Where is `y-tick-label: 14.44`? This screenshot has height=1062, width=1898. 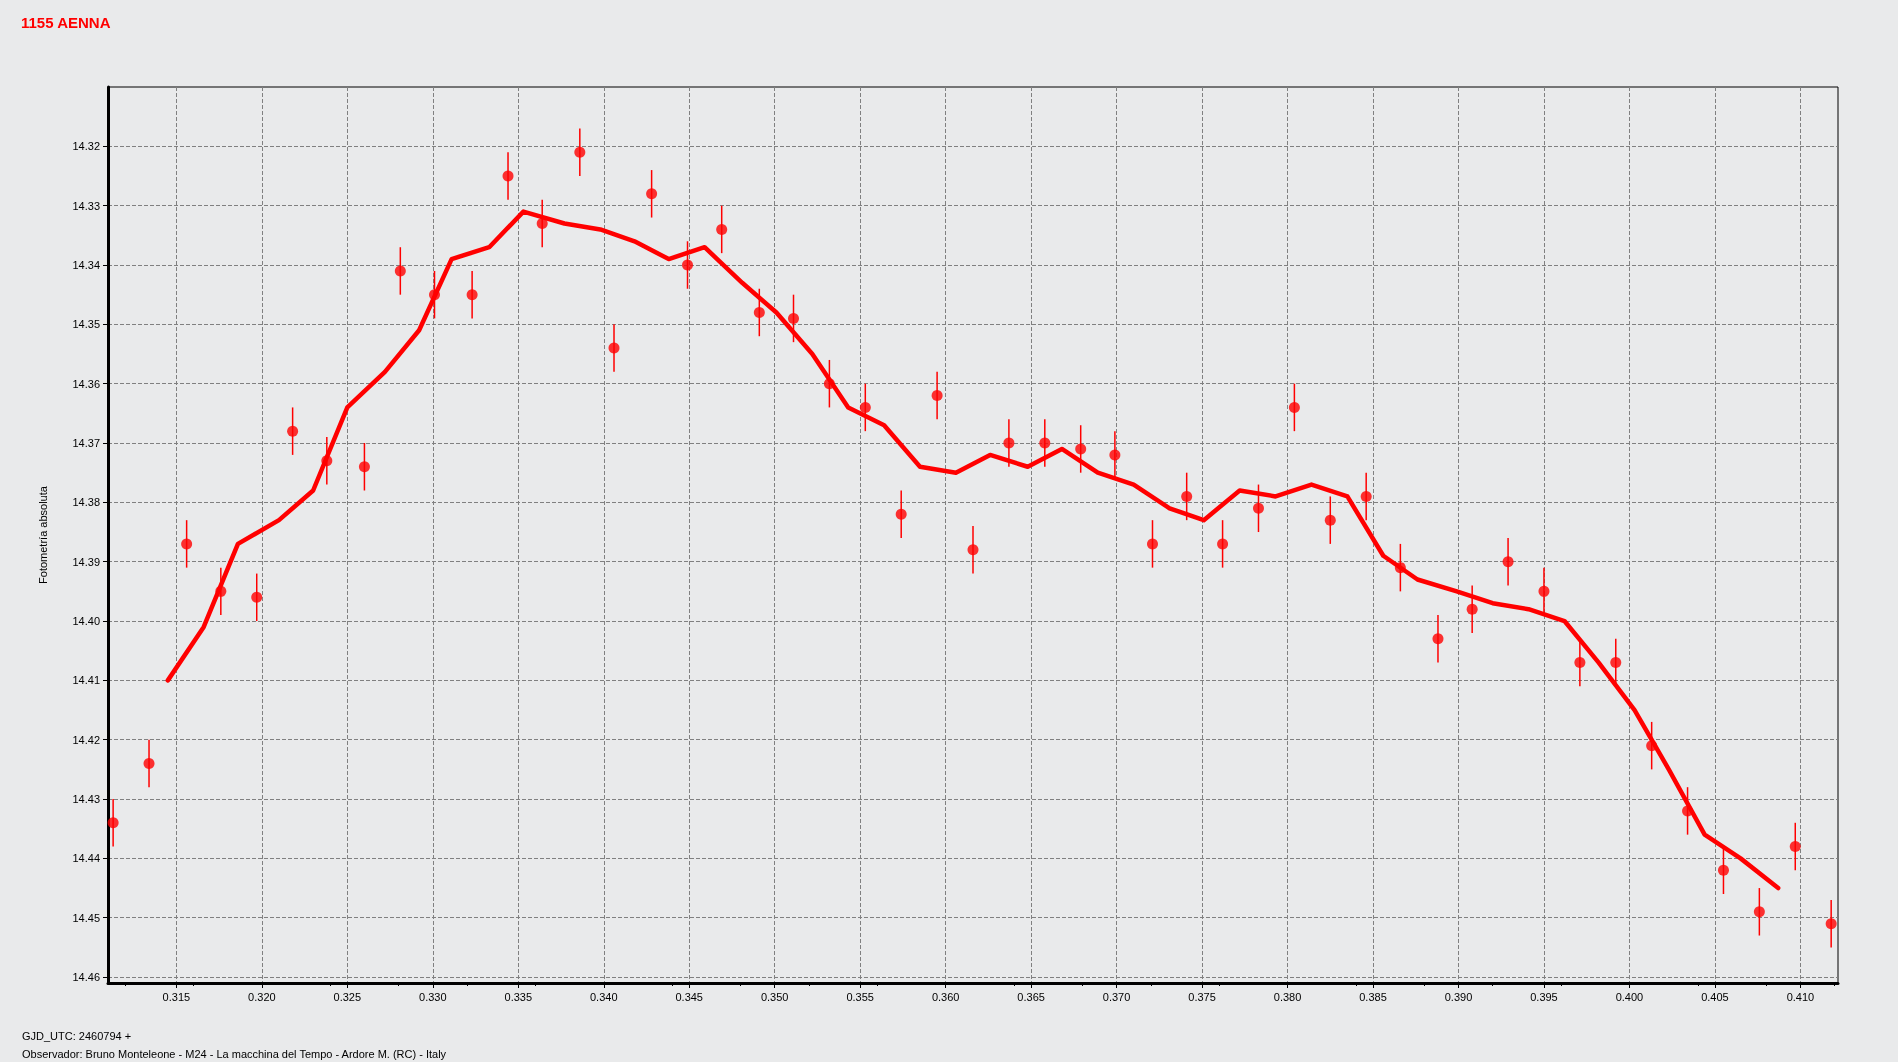 y-tick-label: 14.44 is located at coordinates (86, 858).